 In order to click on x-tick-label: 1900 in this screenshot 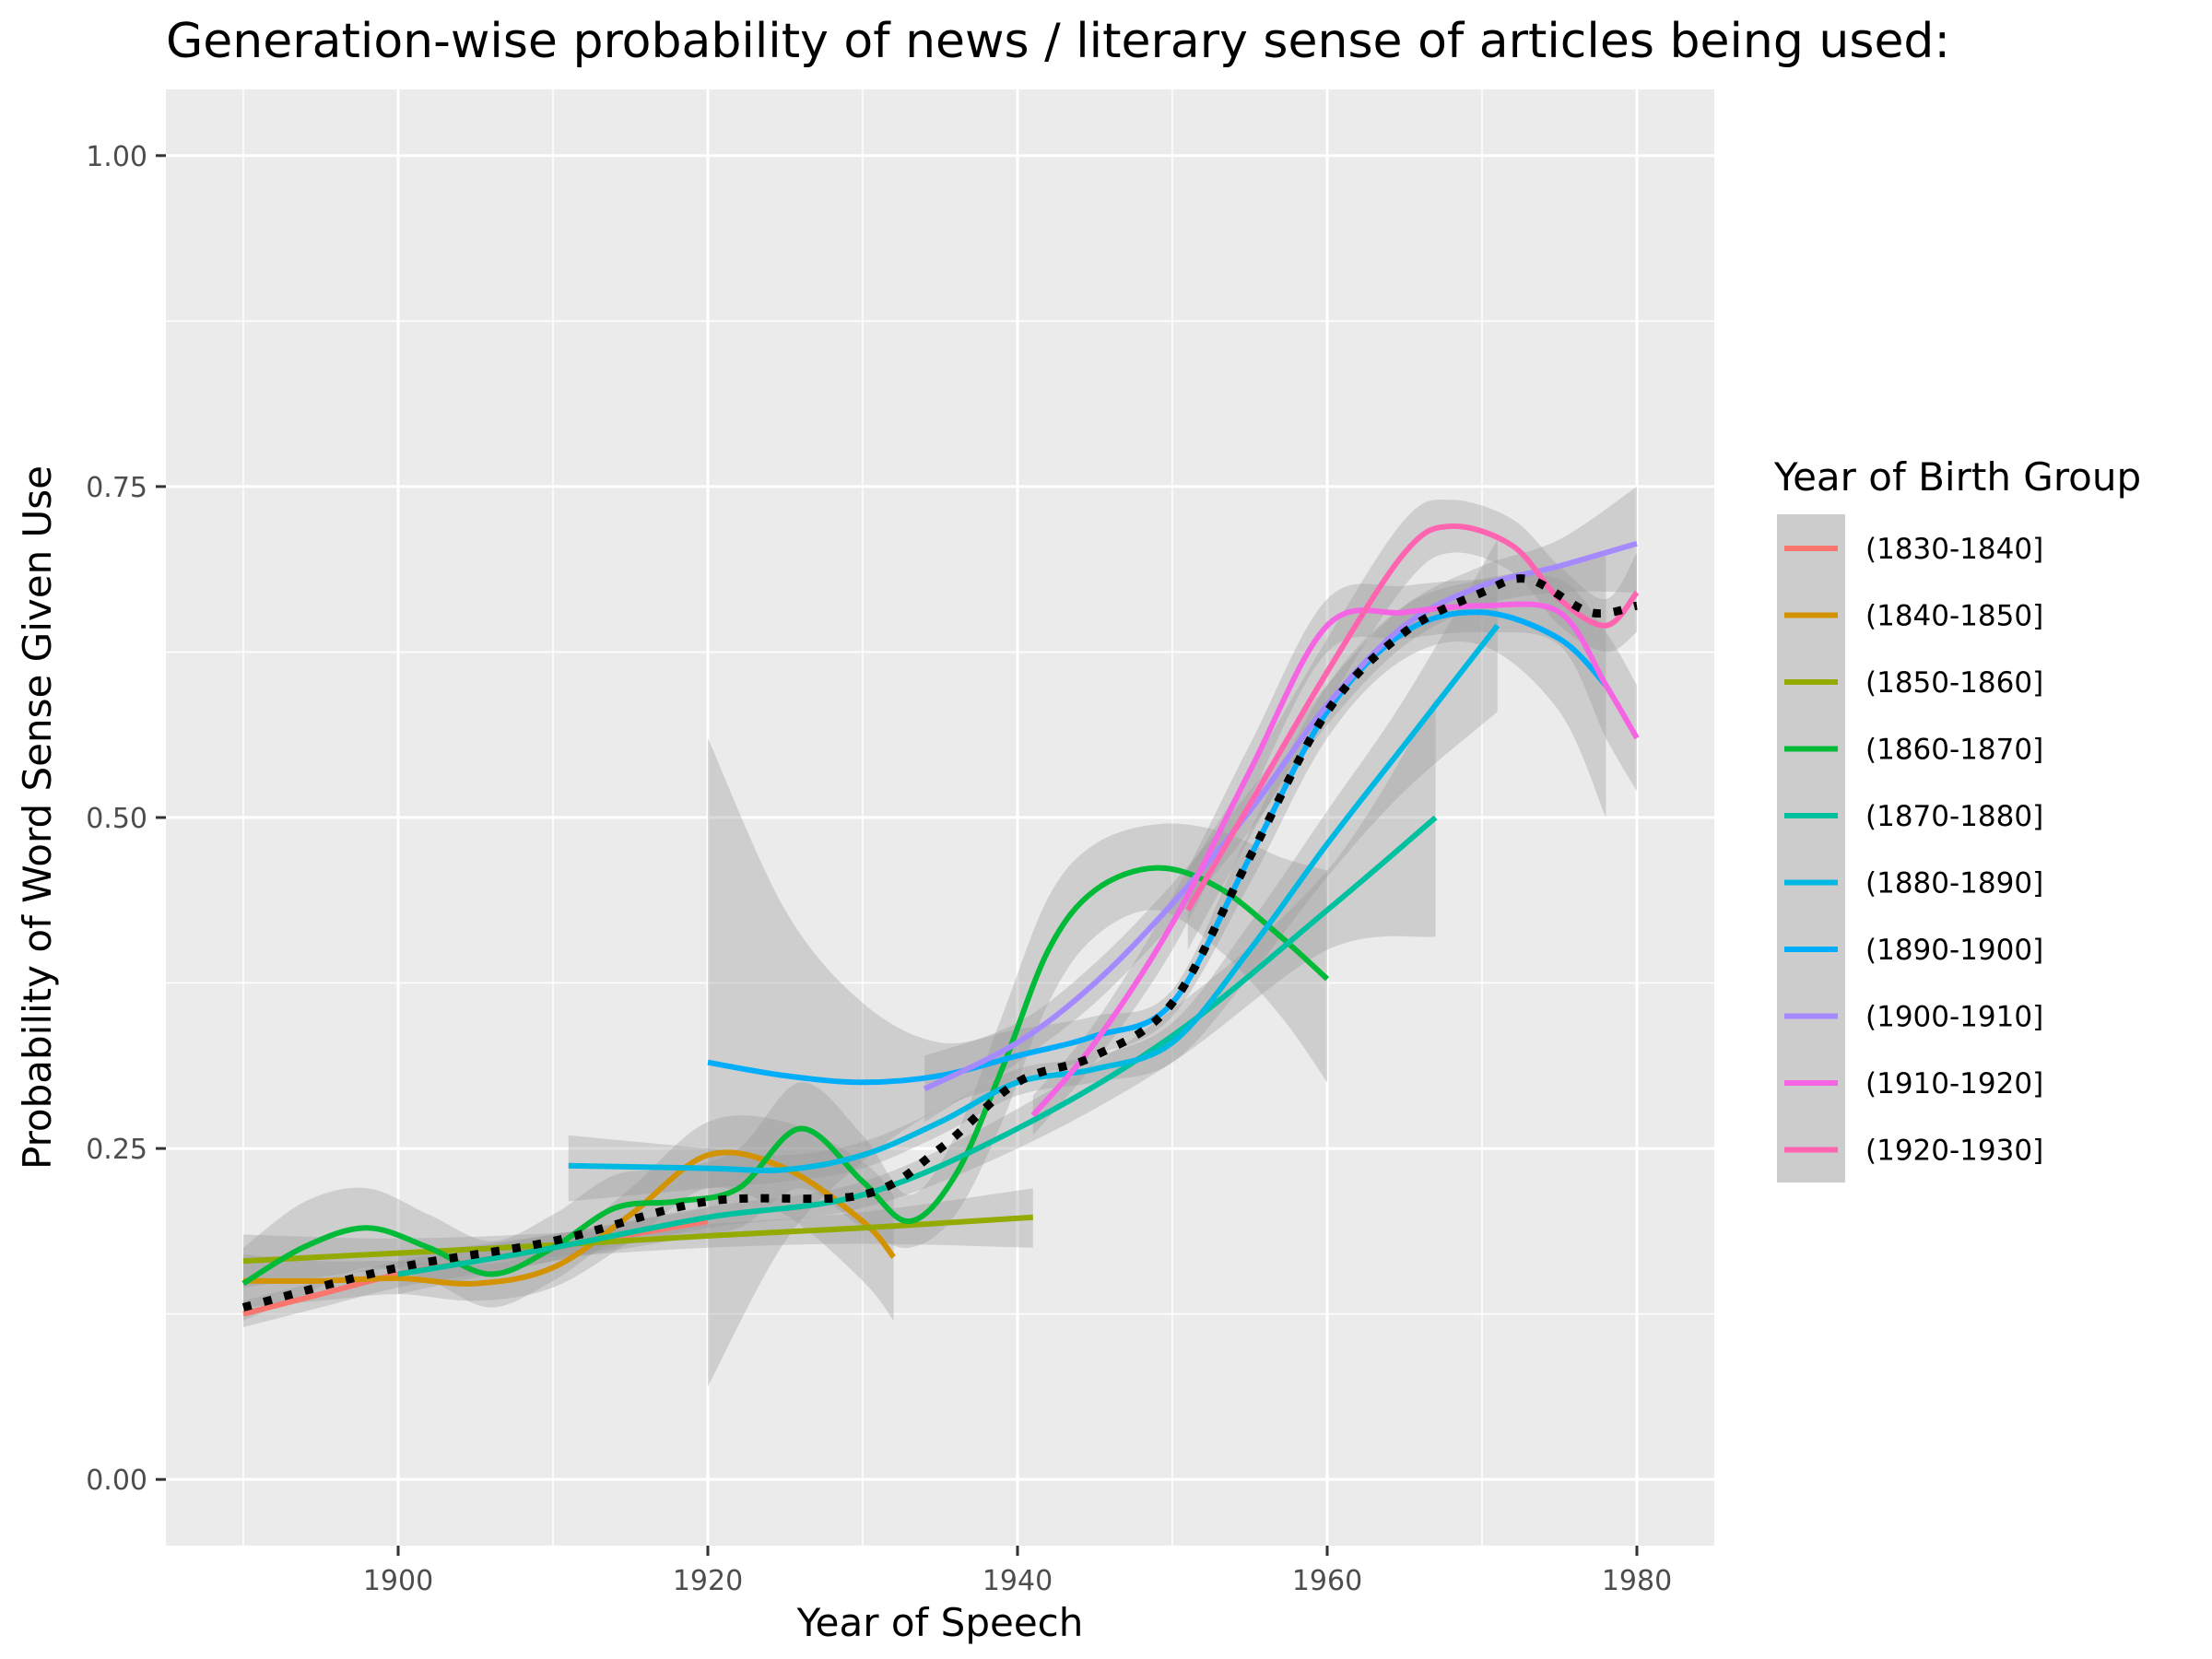, I will do `click(398, 1581)`.